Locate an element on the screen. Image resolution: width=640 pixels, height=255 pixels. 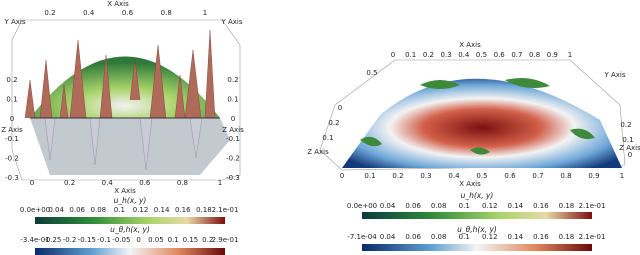
top-tick-label: 0.7 is located at coordinates (516, 55).